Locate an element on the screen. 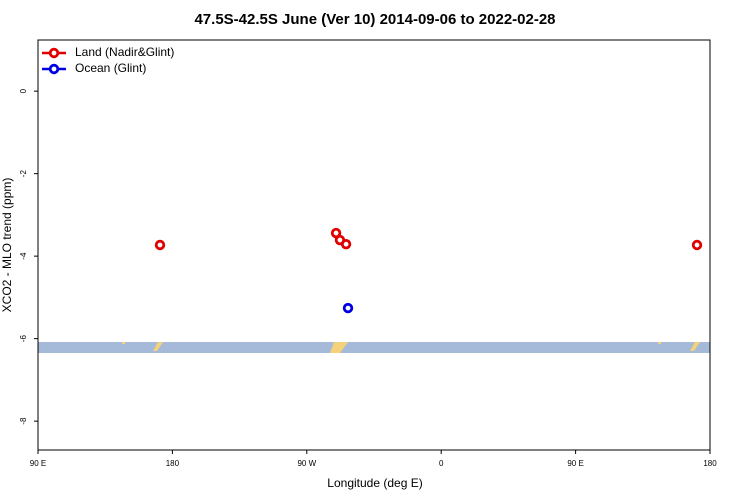 The width and height of the screenshot is (750, 500). y-tick-label: -6 is located at coordinates (23, 339).